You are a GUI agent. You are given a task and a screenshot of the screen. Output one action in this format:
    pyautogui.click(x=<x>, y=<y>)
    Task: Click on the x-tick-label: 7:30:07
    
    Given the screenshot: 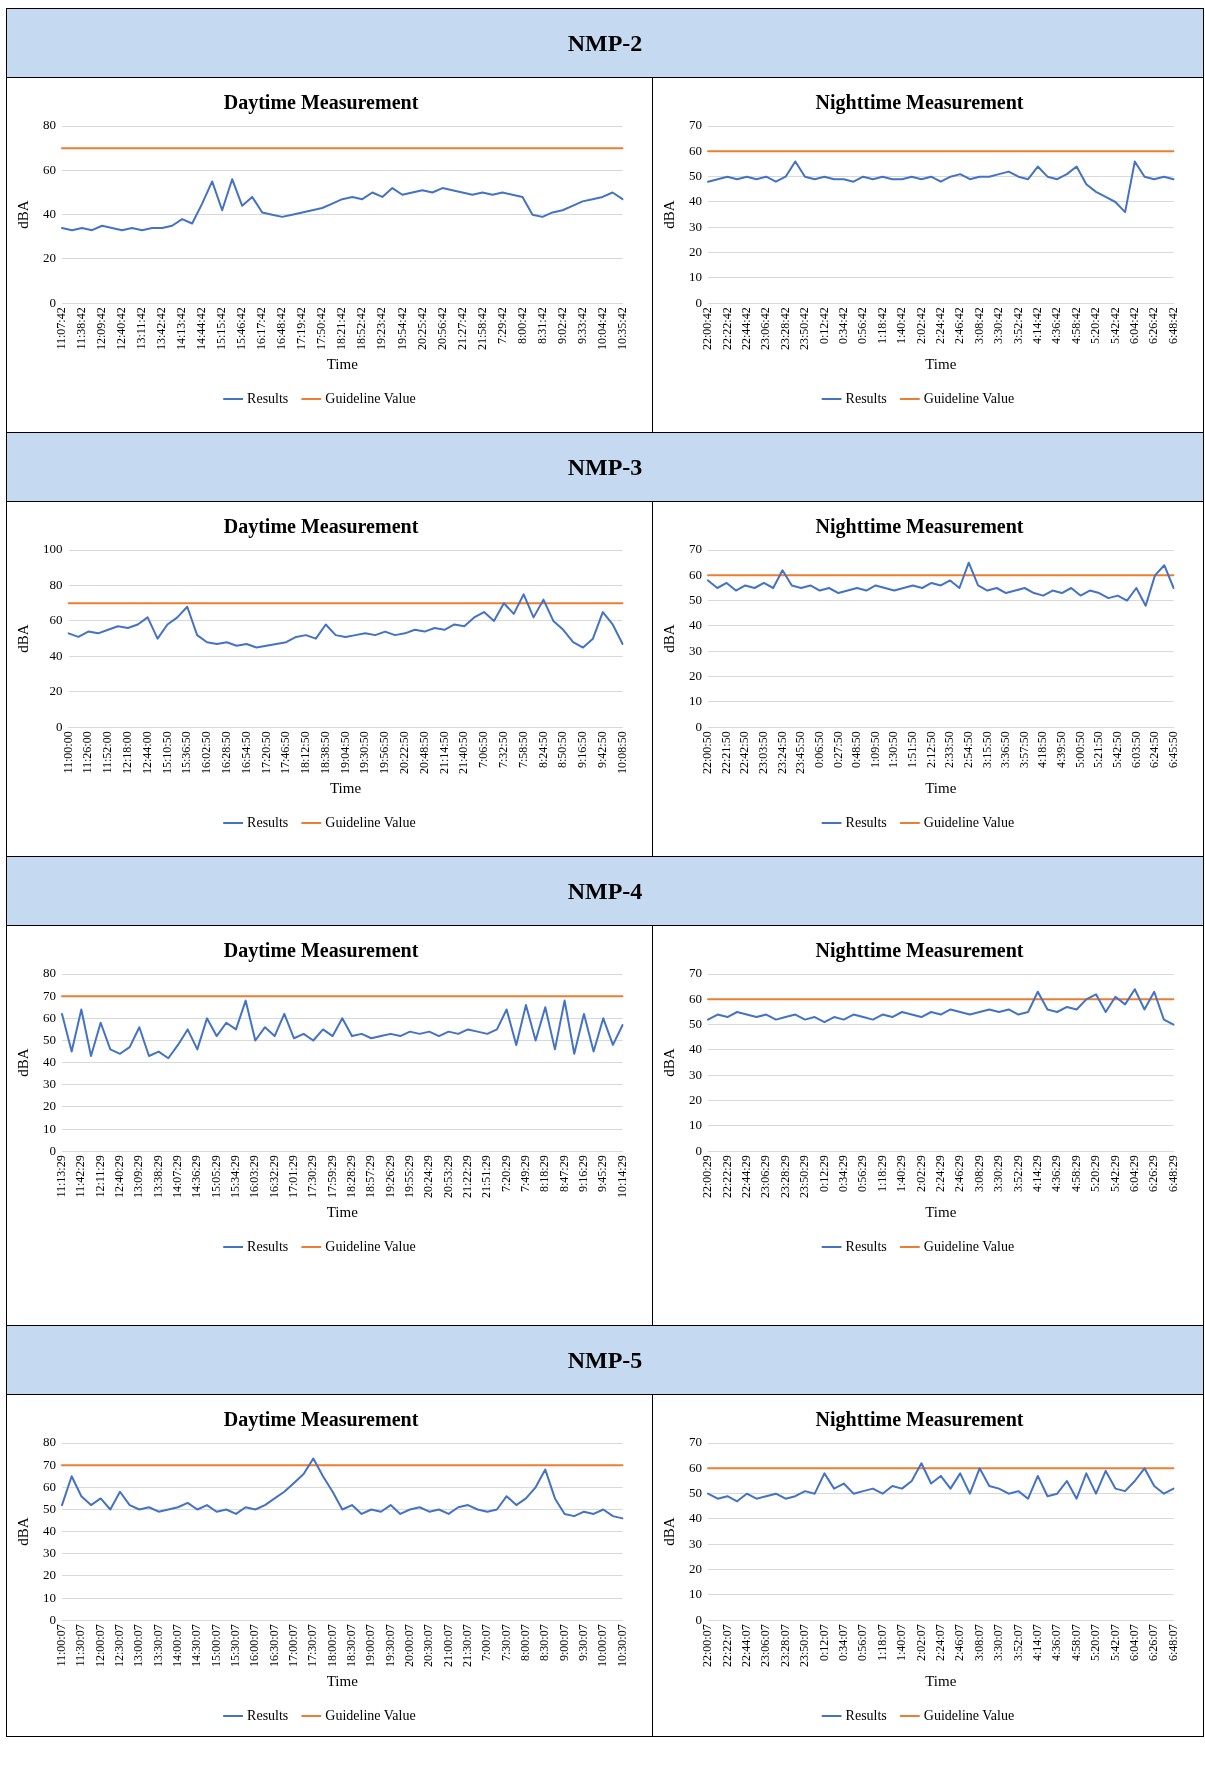 What is the action you would take?
    pyautogui.click(x=505, y=1642)
    